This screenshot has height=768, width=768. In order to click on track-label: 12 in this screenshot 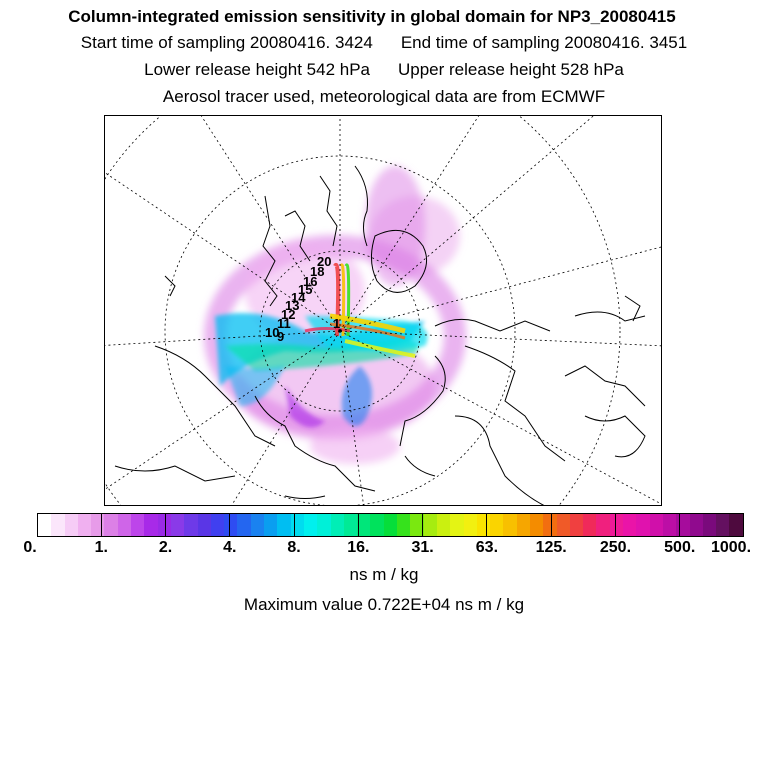, I will do `click(288, 314)`.